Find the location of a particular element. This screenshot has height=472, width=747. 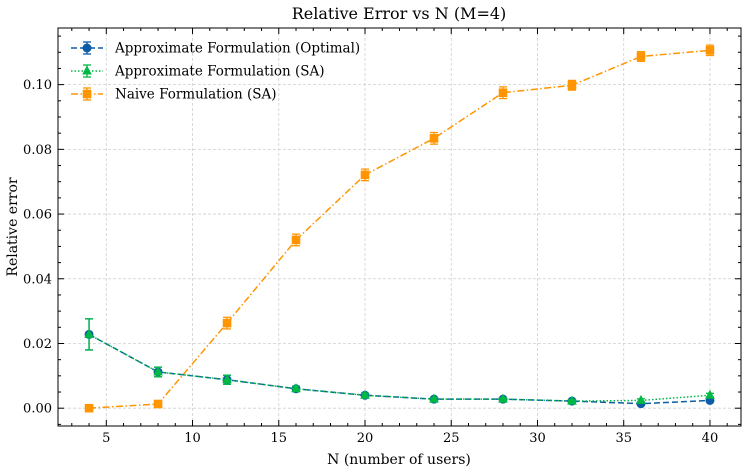

legend-label: Approximate Formulation (SA) is located at coordinates (219, 72).